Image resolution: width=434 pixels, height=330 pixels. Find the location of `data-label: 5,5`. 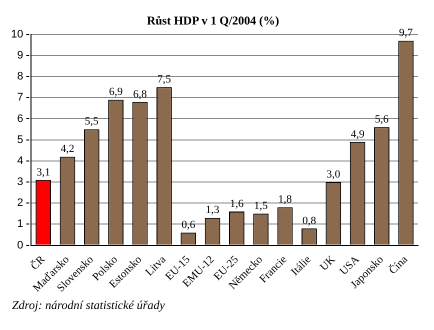

data-label: 5,5 is located at coordinates (92, 122).